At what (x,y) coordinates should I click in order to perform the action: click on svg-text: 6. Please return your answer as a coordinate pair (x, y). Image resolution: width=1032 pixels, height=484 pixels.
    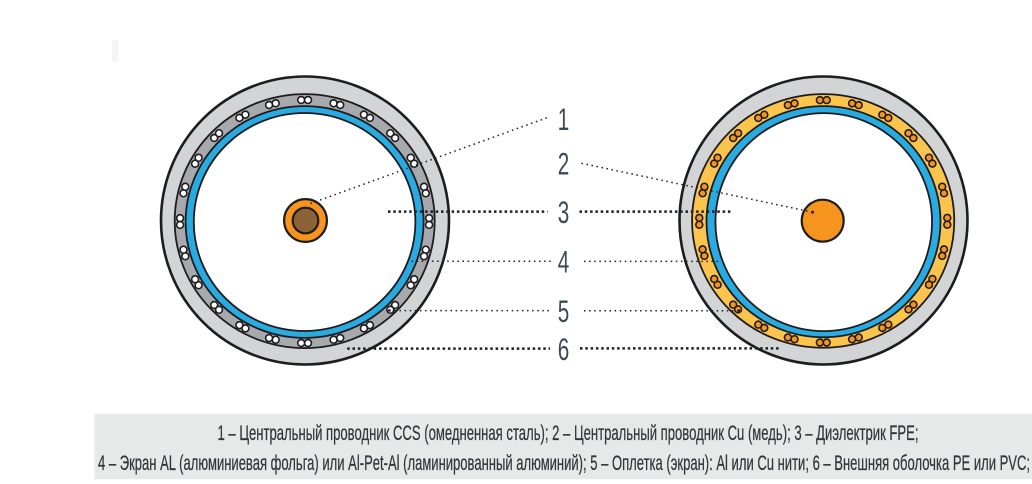
    Looking at the image, I should click on (564, 349).